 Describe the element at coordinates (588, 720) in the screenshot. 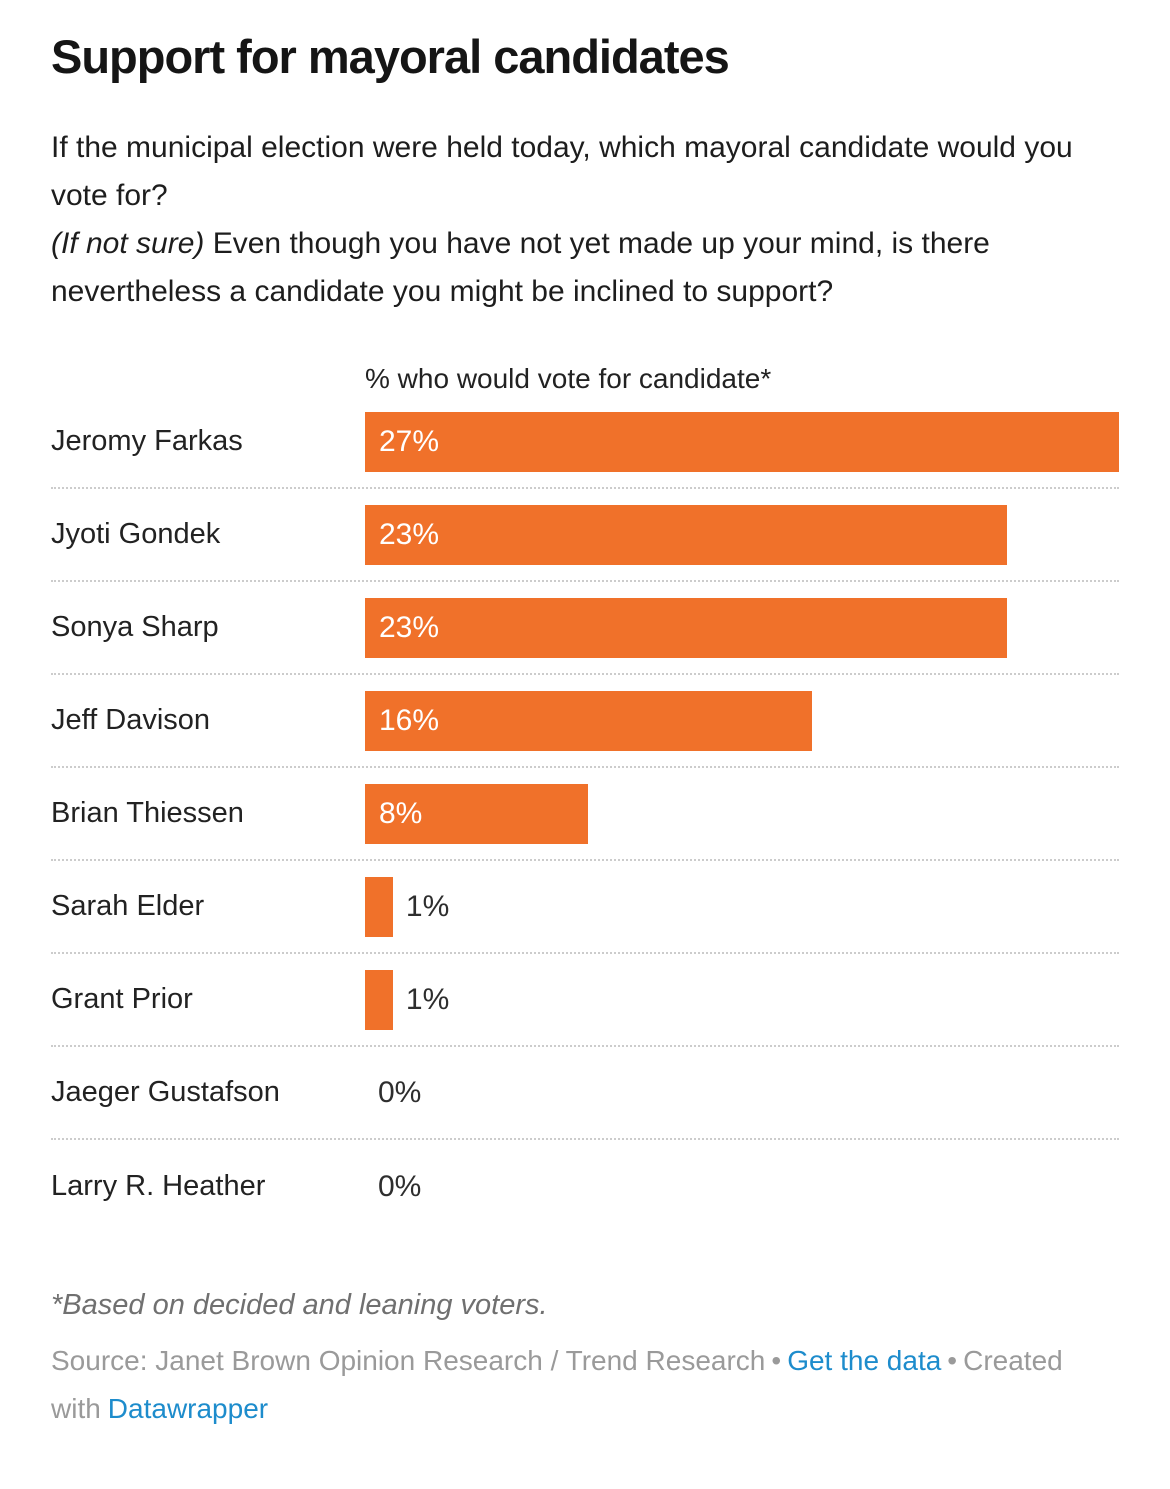

I see `bar: 16%` at that location.